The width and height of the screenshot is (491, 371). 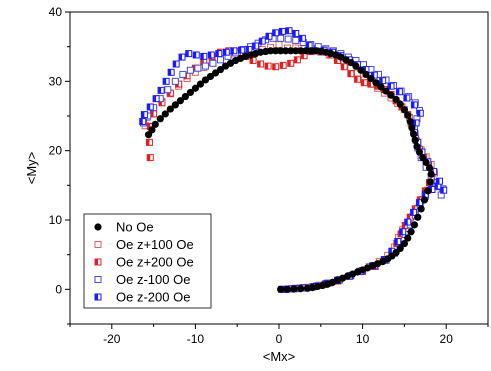 What do you see at coordinates (31, 168) in the screenshot?
I see `y-axis-title: <My>` at bounding box center [31, 168].